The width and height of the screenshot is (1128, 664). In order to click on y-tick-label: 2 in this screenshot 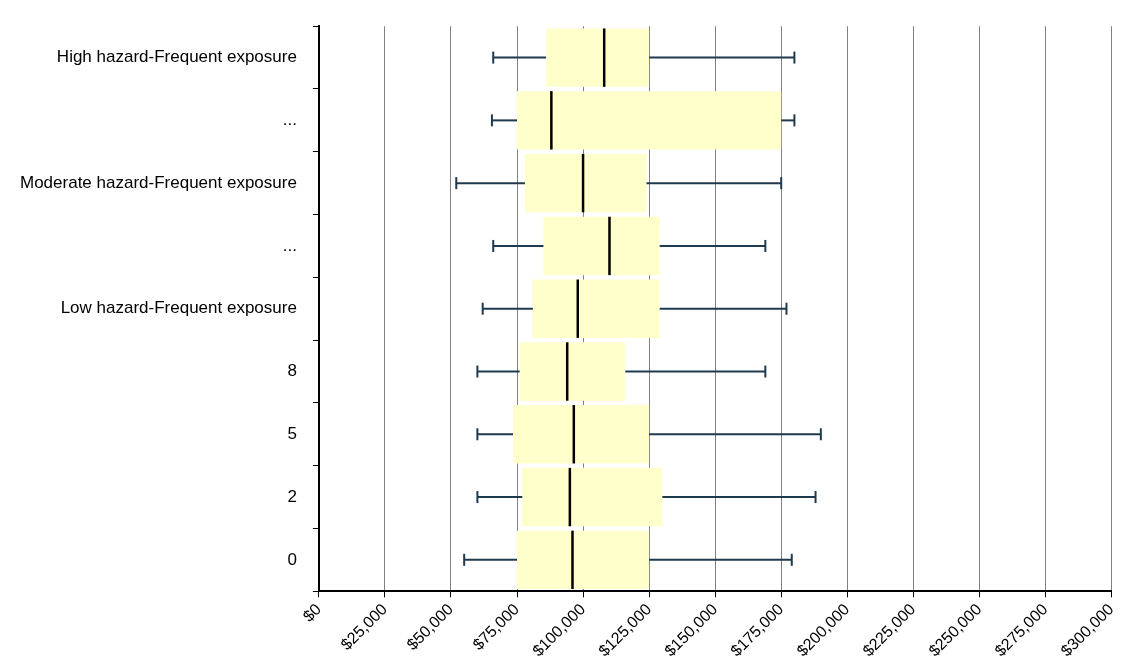, I will do `click(292, 496)`.